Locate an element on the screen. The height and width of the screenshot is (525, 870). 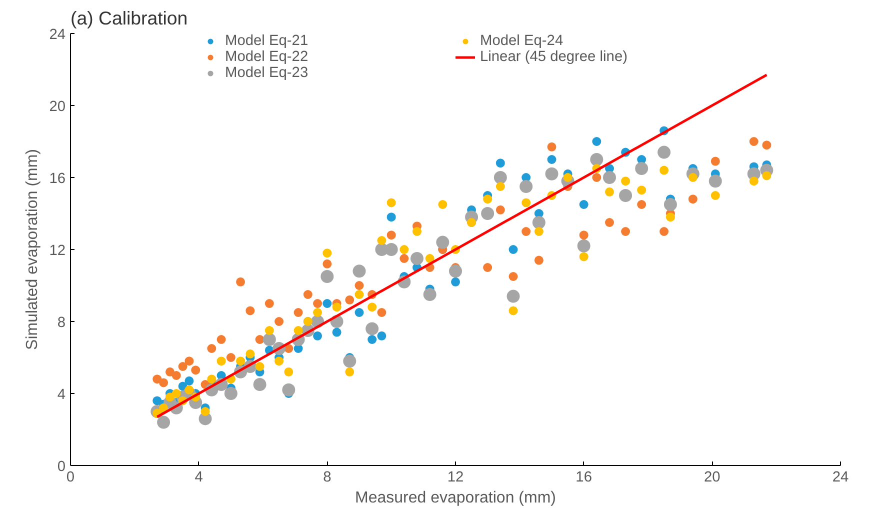
y-axis-title: Simulated evaporation (mm) is located at coordinates (33, 249).